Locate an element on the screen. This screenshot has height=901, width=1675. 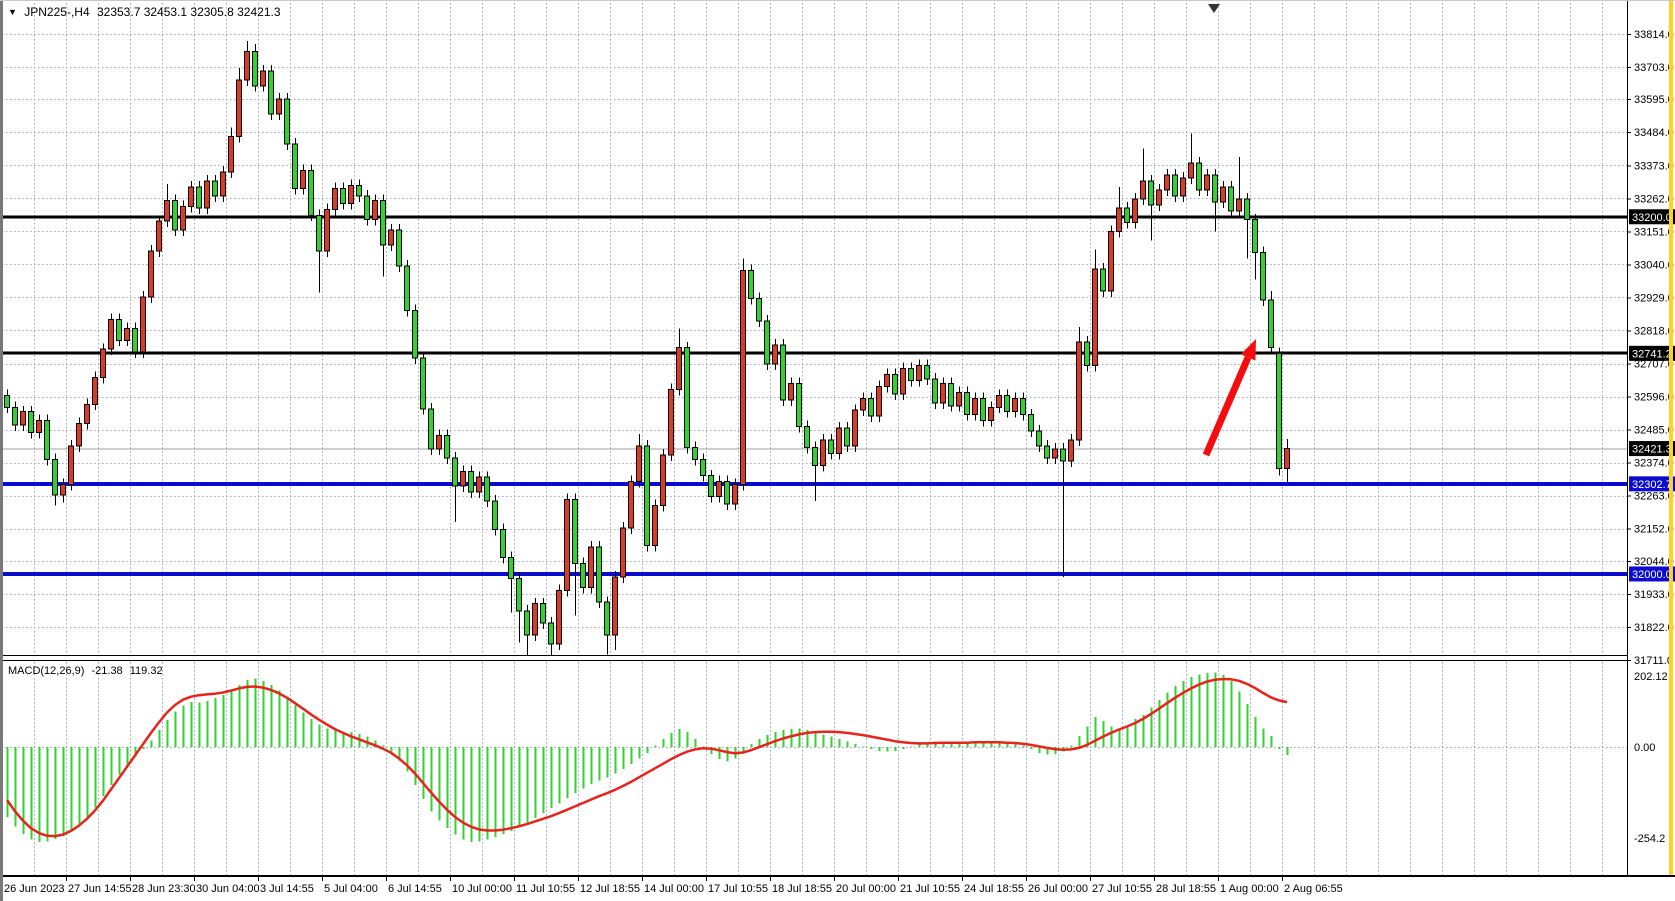
up-arrow-annotation is located at coordinates (1229, 398).